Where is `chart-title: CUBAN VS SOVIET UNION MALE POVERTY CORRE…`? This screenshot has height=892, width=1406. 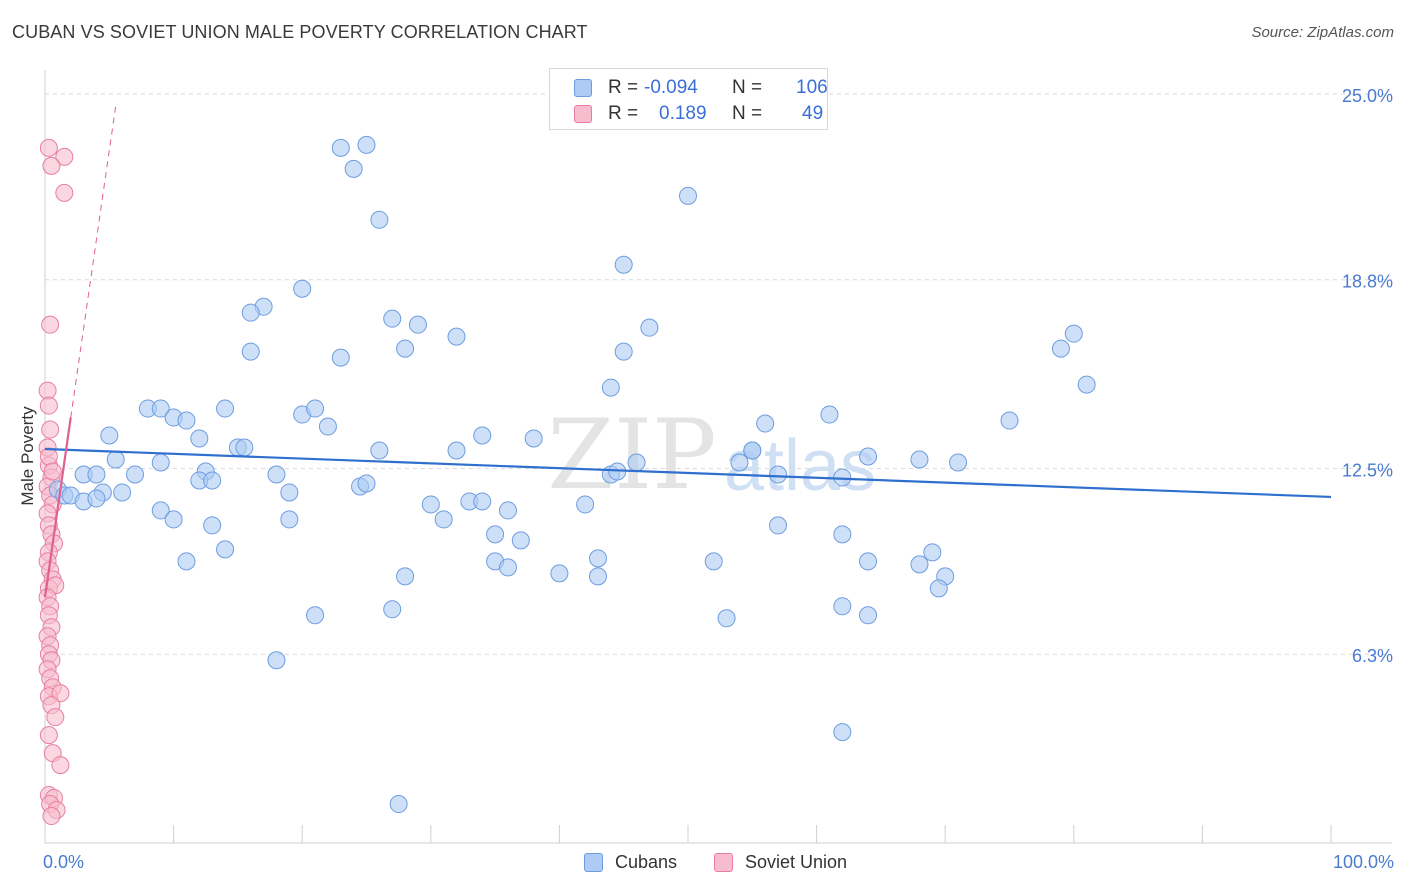
chart-title: CUBAN VS SOVIET UNION MALE POVERTY CORRE… is located at coordinates (300, 32).